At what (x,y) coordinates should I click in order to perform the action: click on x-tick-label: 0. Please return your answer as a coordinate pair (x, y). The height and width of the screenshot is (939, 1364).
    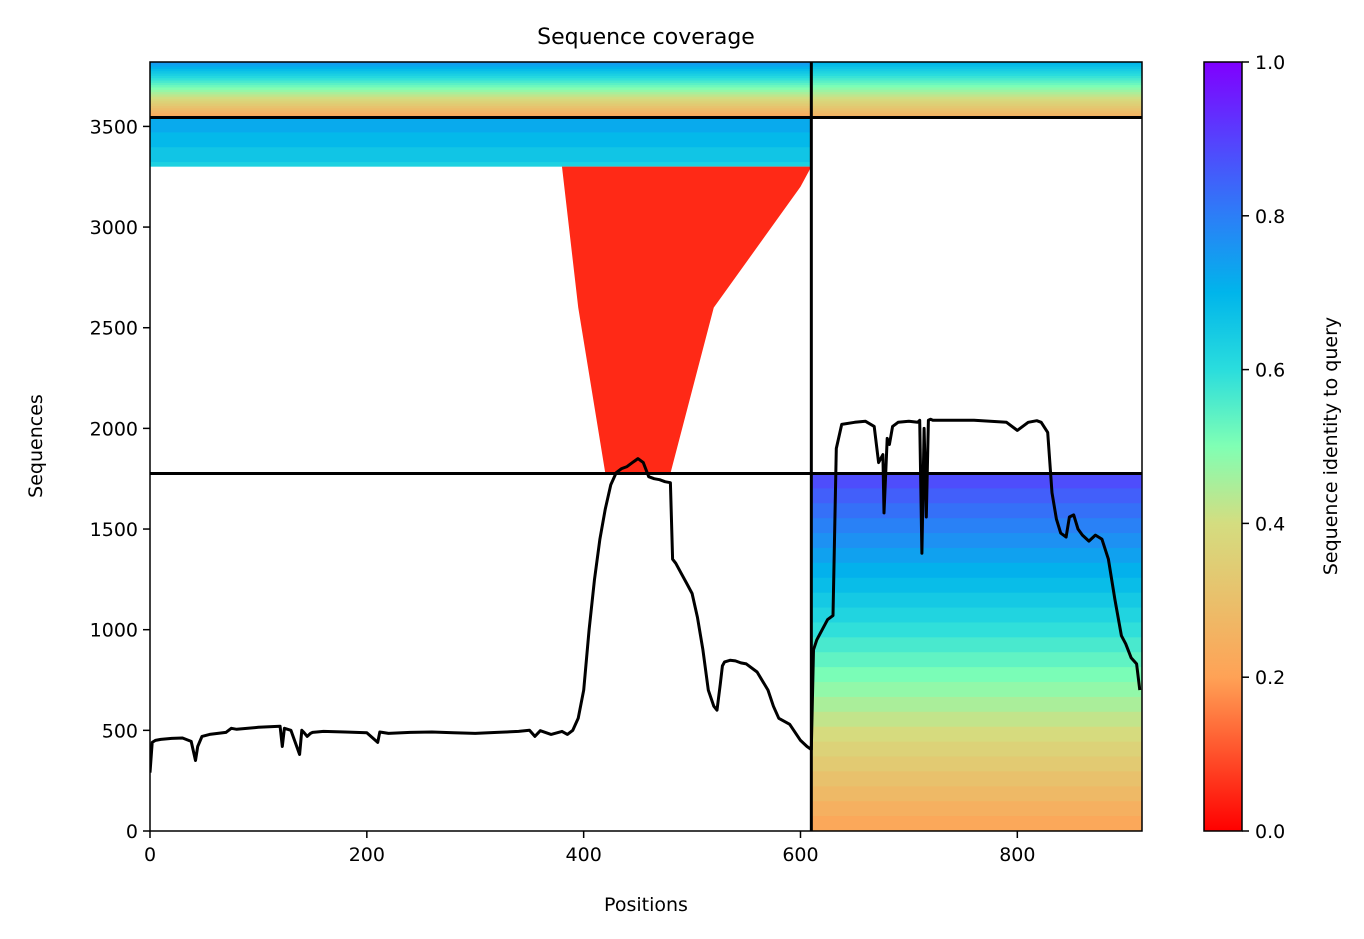
    Looking at the image, I should click on (150, 855).